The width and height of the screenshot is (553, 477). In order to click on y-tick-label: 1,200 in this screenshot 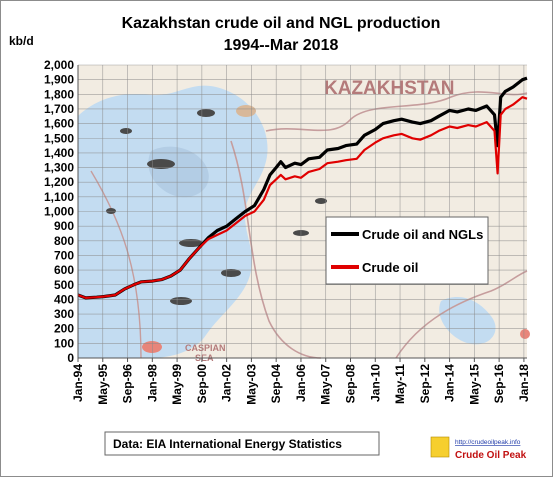, I will do `click(59, 182)`.